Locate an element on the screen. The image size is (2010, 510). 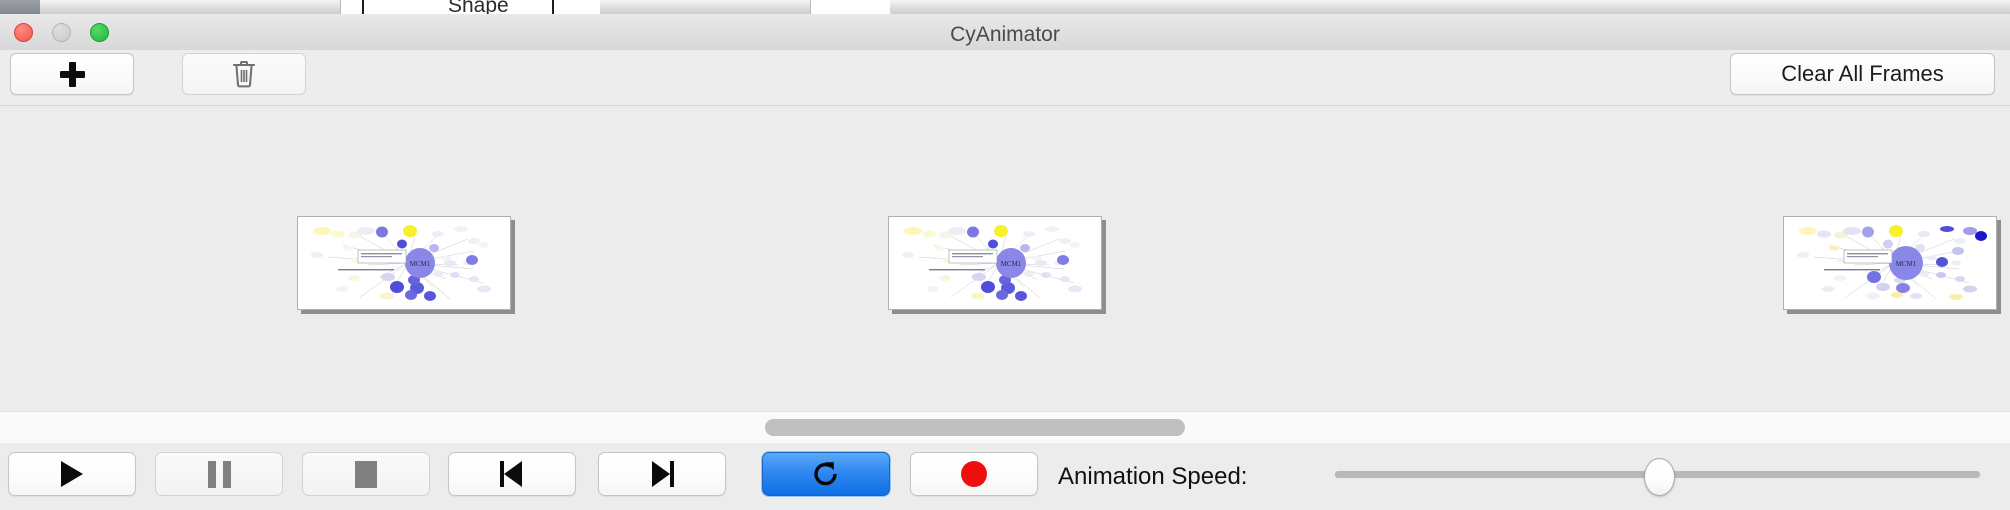
toolbar: Clear All Frames is located at coordinates (1005, 78).